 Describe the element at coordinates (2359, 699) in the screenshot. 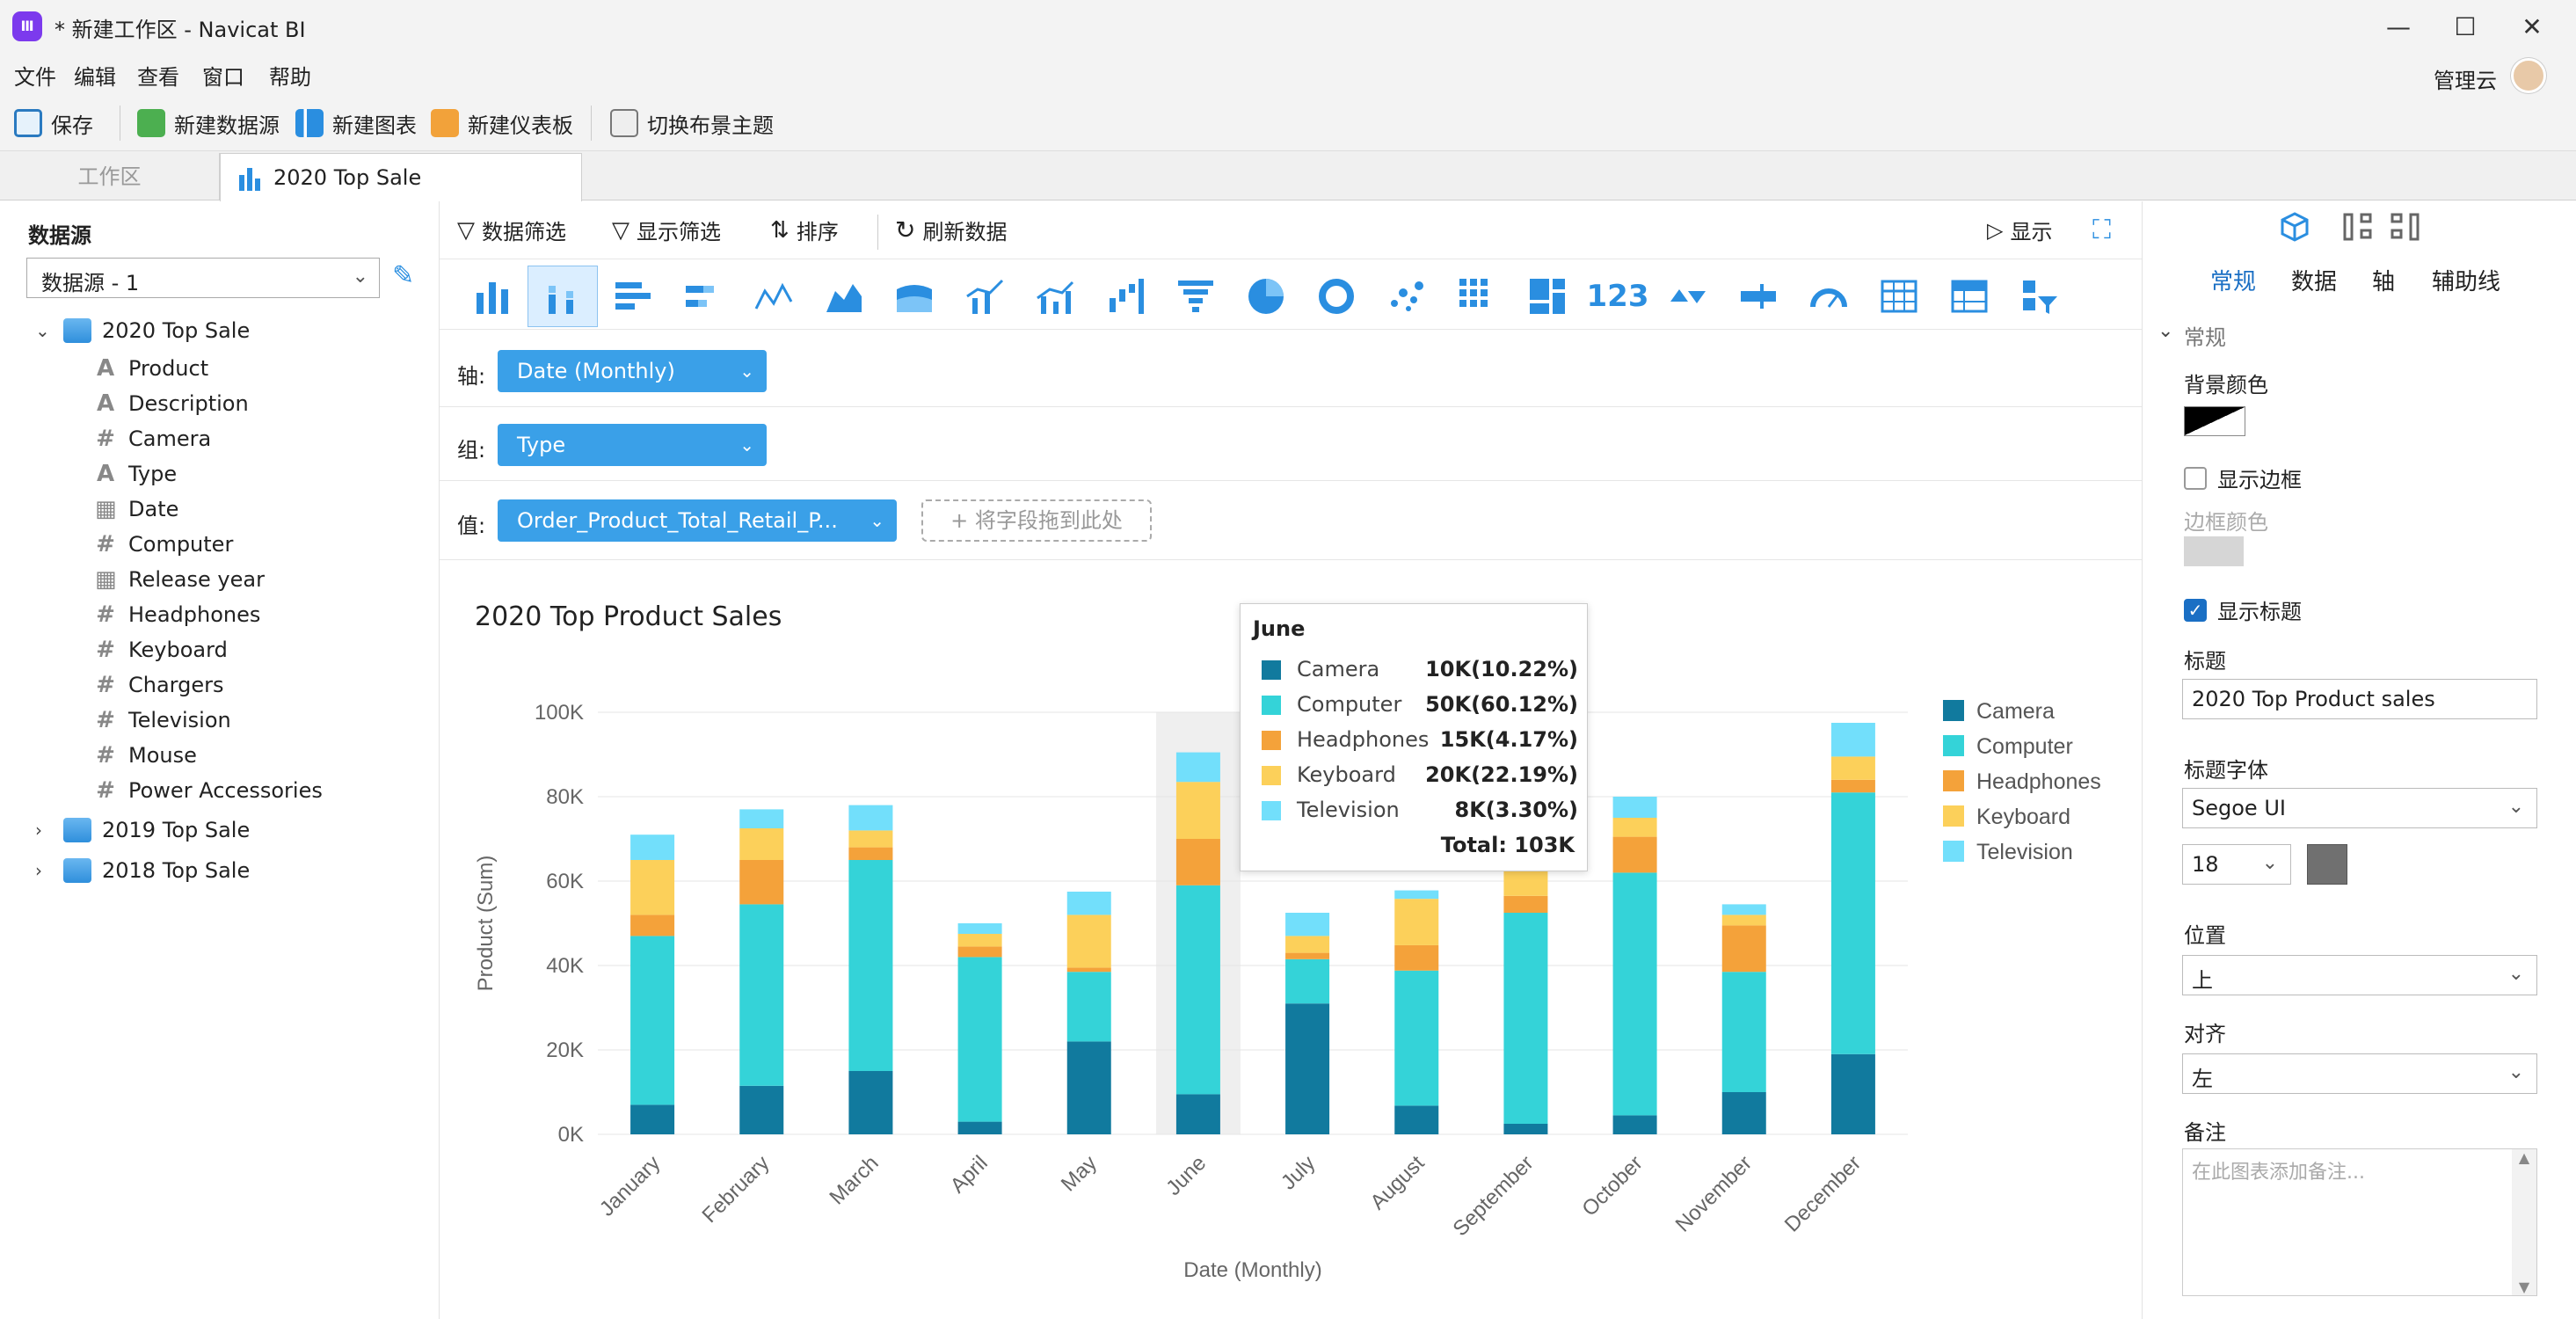

I see `title-input: 2020 Top Product sales` at that location.